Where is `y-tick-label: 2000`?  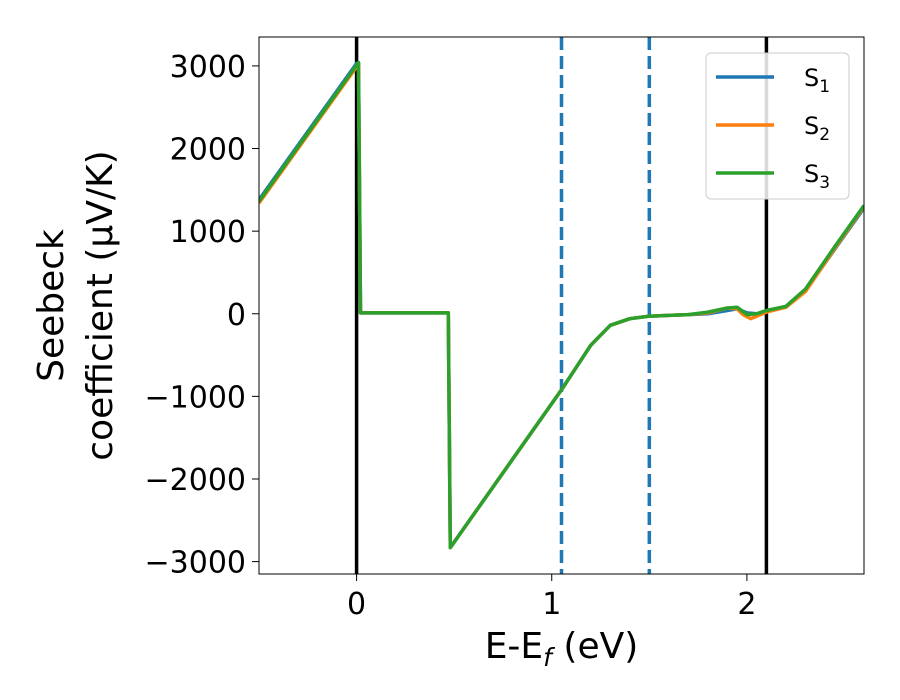
y-tick-label: 2000 is located at coordinates (208, 150).